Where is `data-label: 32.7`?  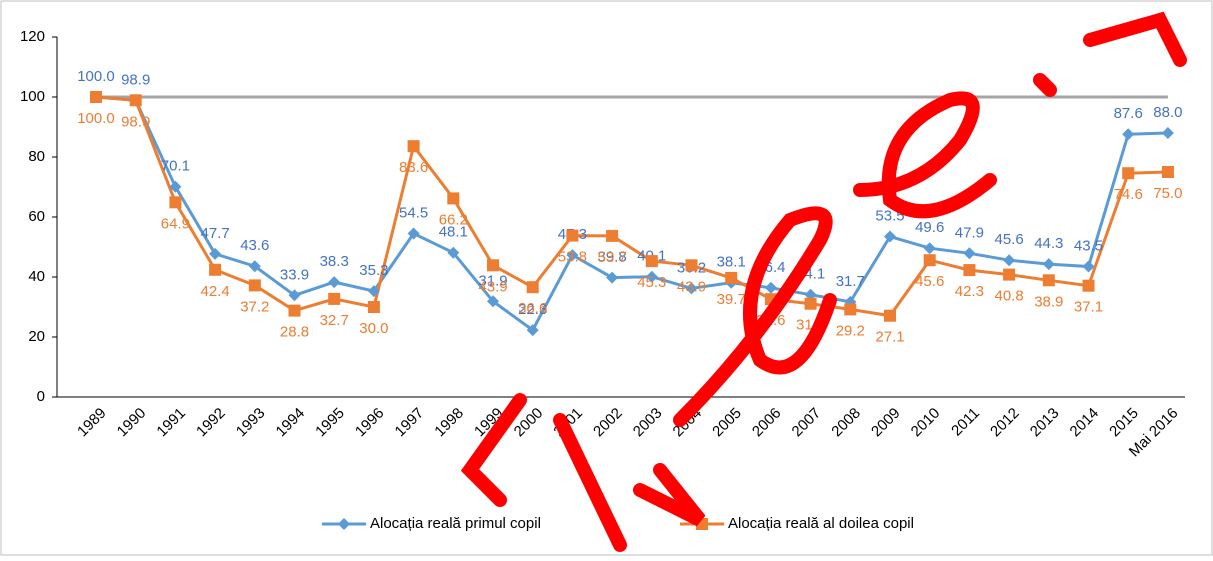
data-label: 32.7 is located at coordinates (334, 320).